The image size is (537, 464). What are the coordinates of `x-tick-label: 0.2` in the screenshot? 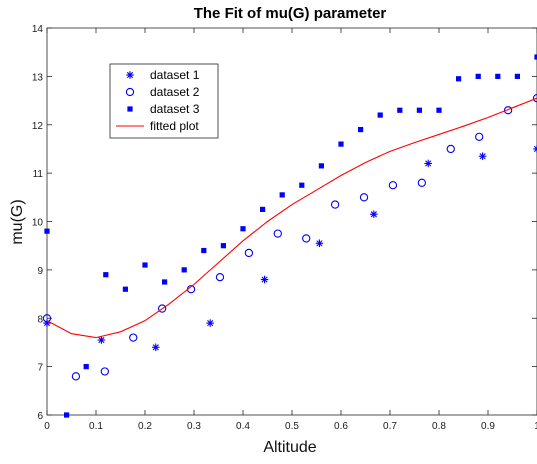 It's located at (145, 426).